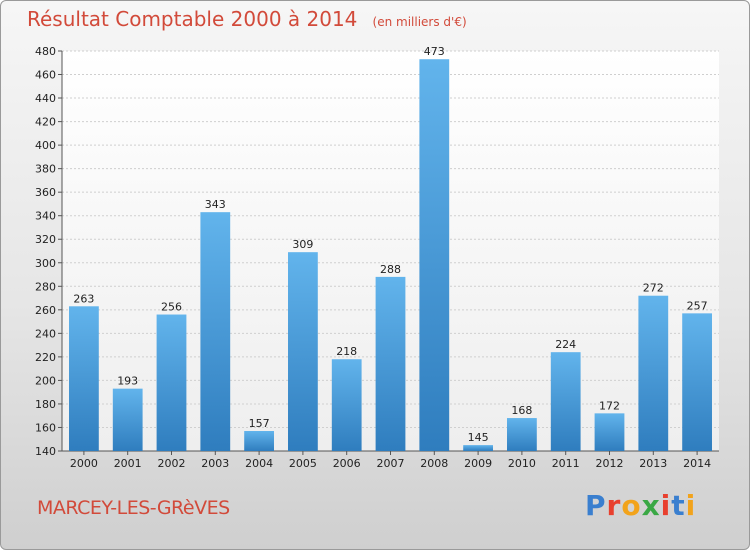 This screenshot has width=750, height=550. I want to click on bar-value-label: 256, so click(171, 307).